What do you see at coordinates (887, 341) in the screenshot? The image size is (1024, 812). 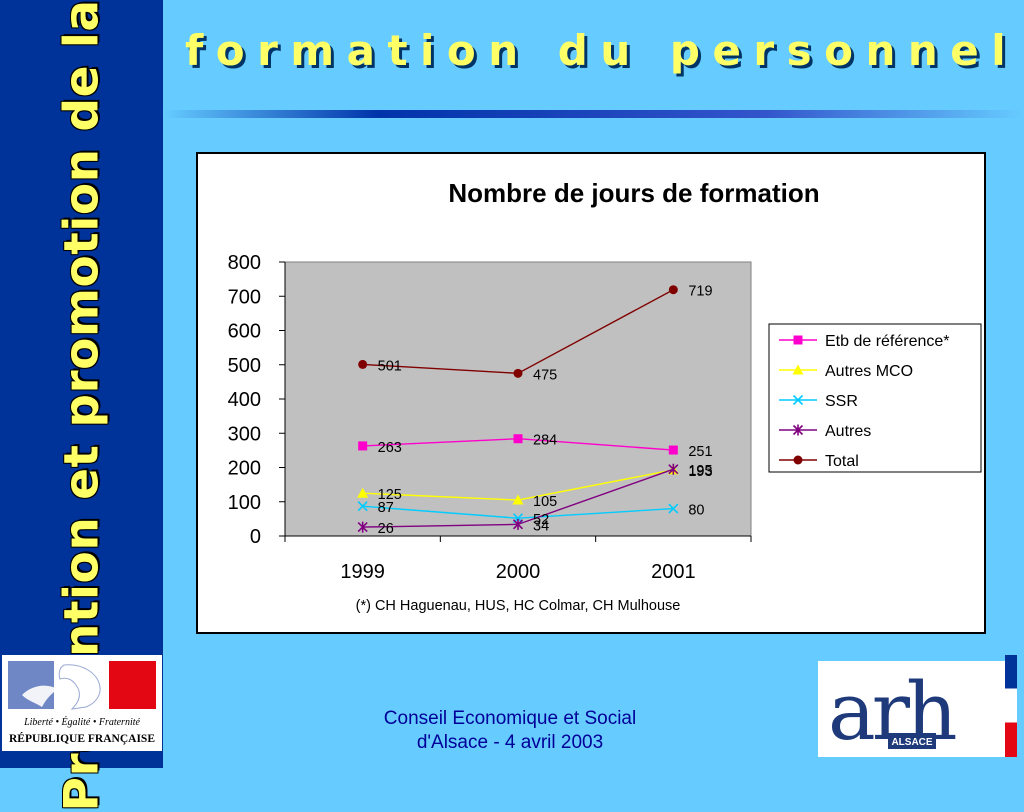 I see `legend-entry-label: Etb de référence*` at bounding box center [887, 341].